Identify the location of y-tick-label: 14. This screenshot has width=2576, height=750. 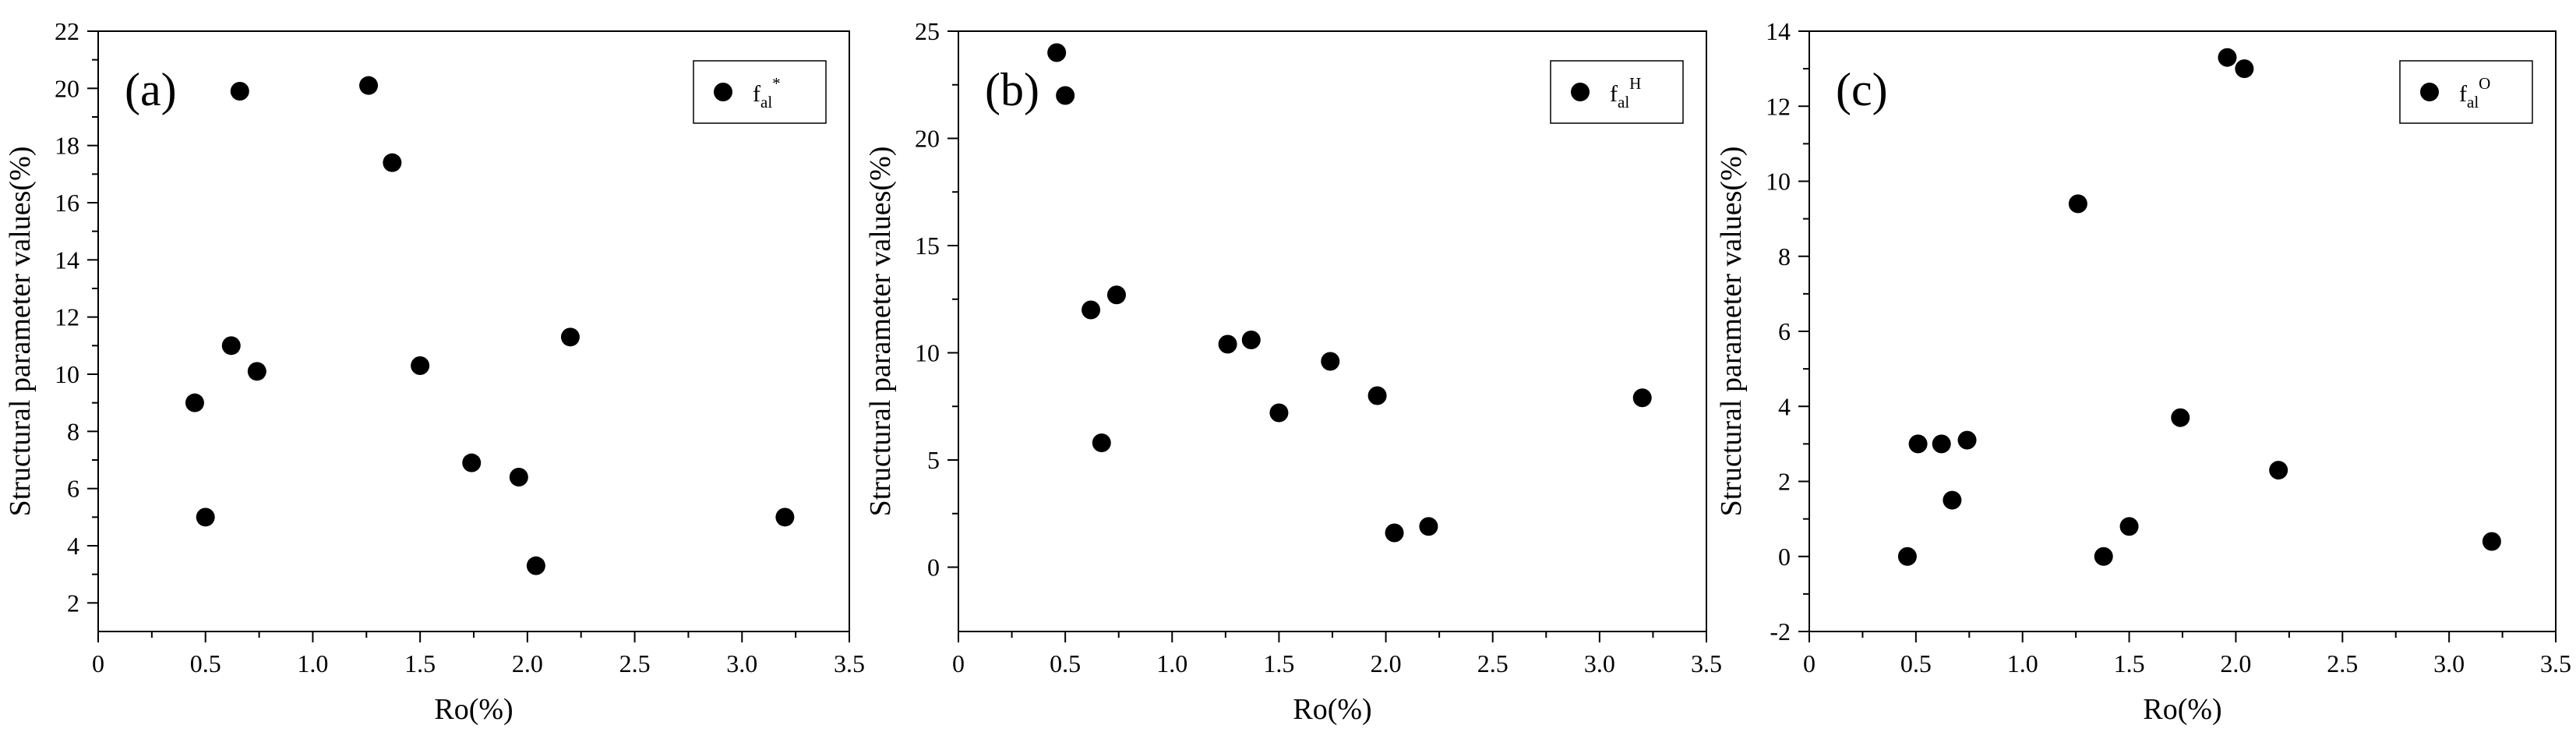
(1778, 31).